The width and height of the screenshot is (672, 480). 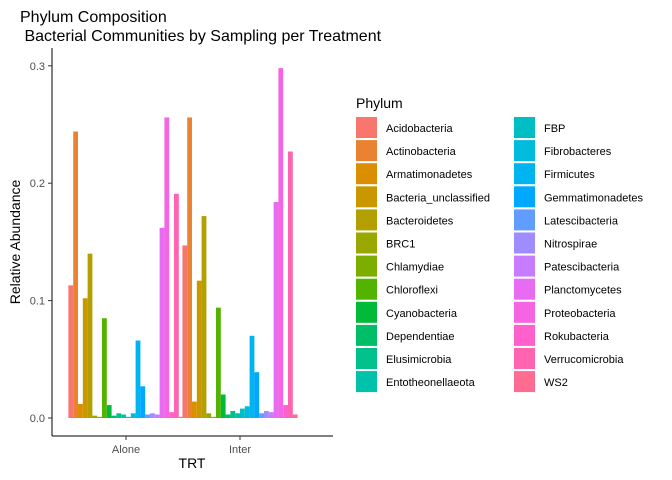 I want to click on bar-alone-nitrospirae, so click(x=152, y=415).